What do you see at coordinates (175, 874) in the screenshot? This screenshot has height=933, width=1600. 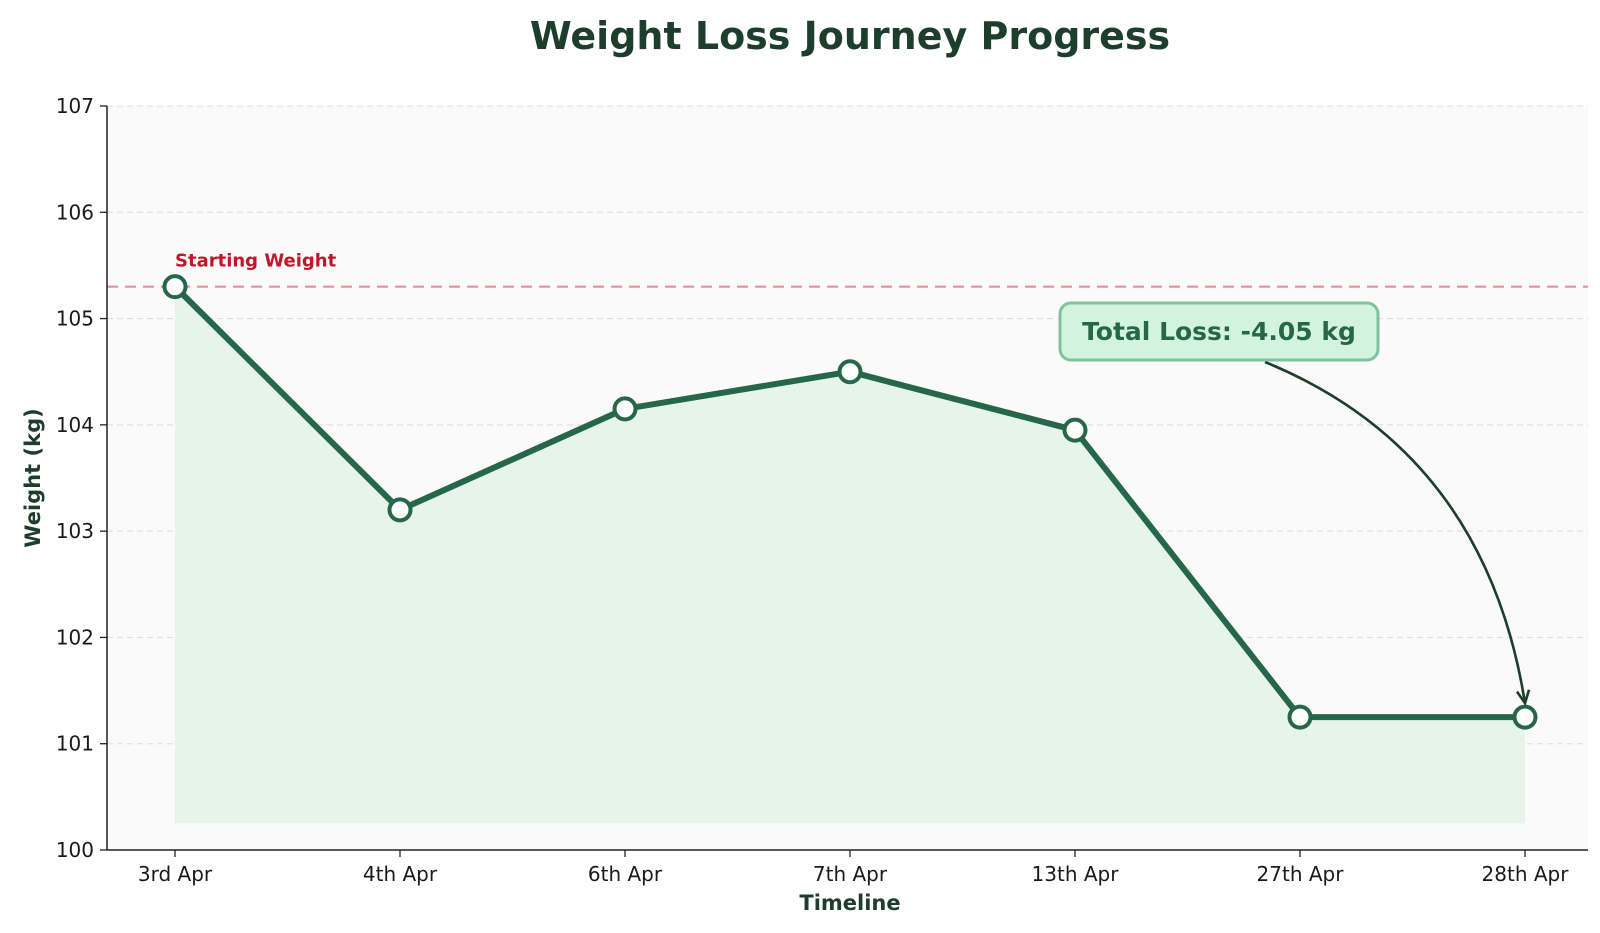 I see `x-tick-label: 3rd Apr` at bounding box center [175, 874].